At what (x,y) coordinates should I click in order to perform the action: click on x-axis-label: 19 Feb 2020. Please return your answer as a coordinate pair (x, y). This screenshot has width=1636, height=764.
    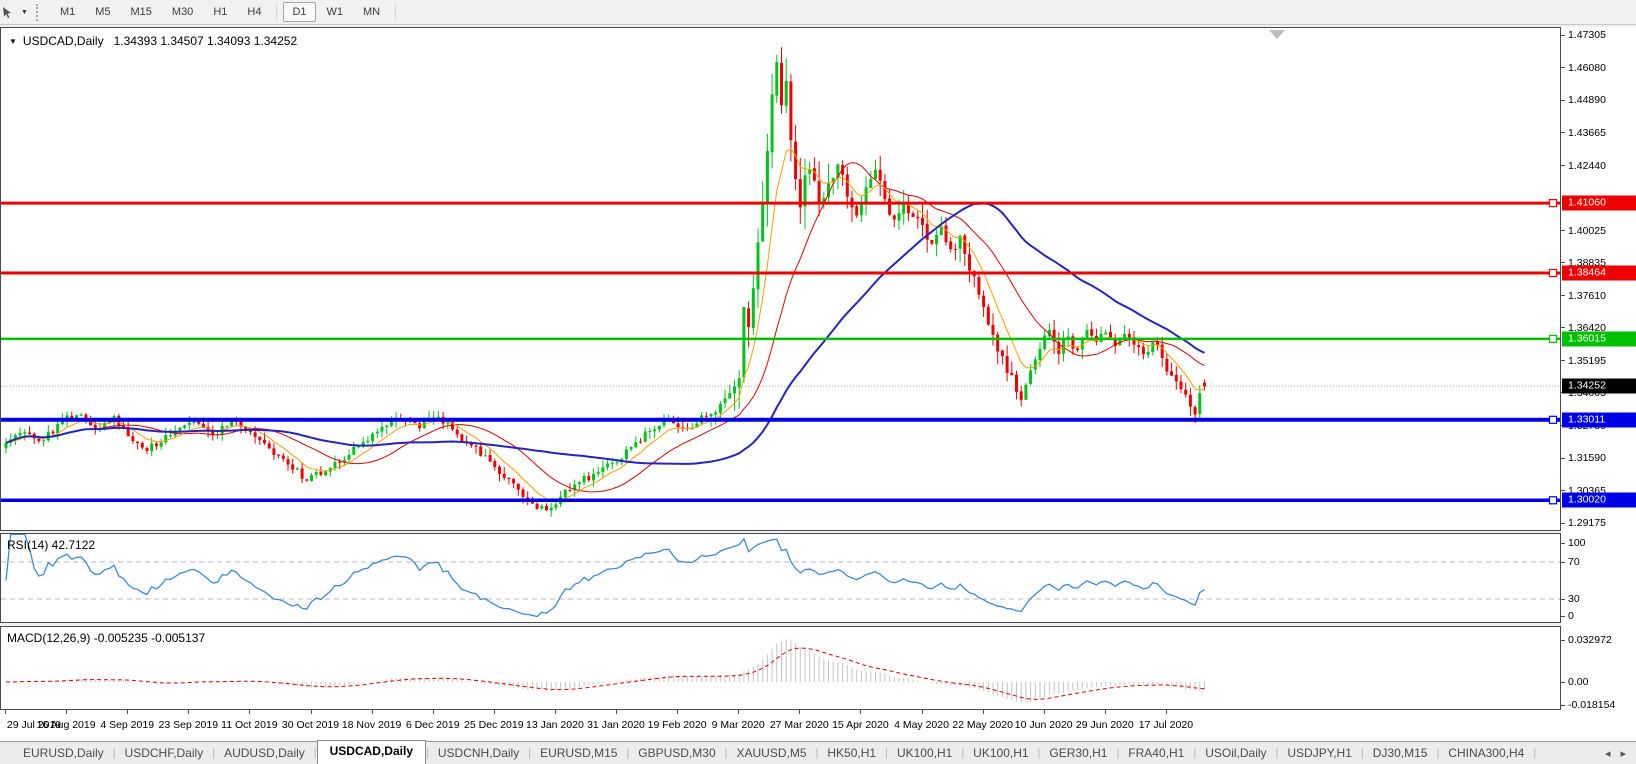
    Looking at the image, I should click on (677, 725).